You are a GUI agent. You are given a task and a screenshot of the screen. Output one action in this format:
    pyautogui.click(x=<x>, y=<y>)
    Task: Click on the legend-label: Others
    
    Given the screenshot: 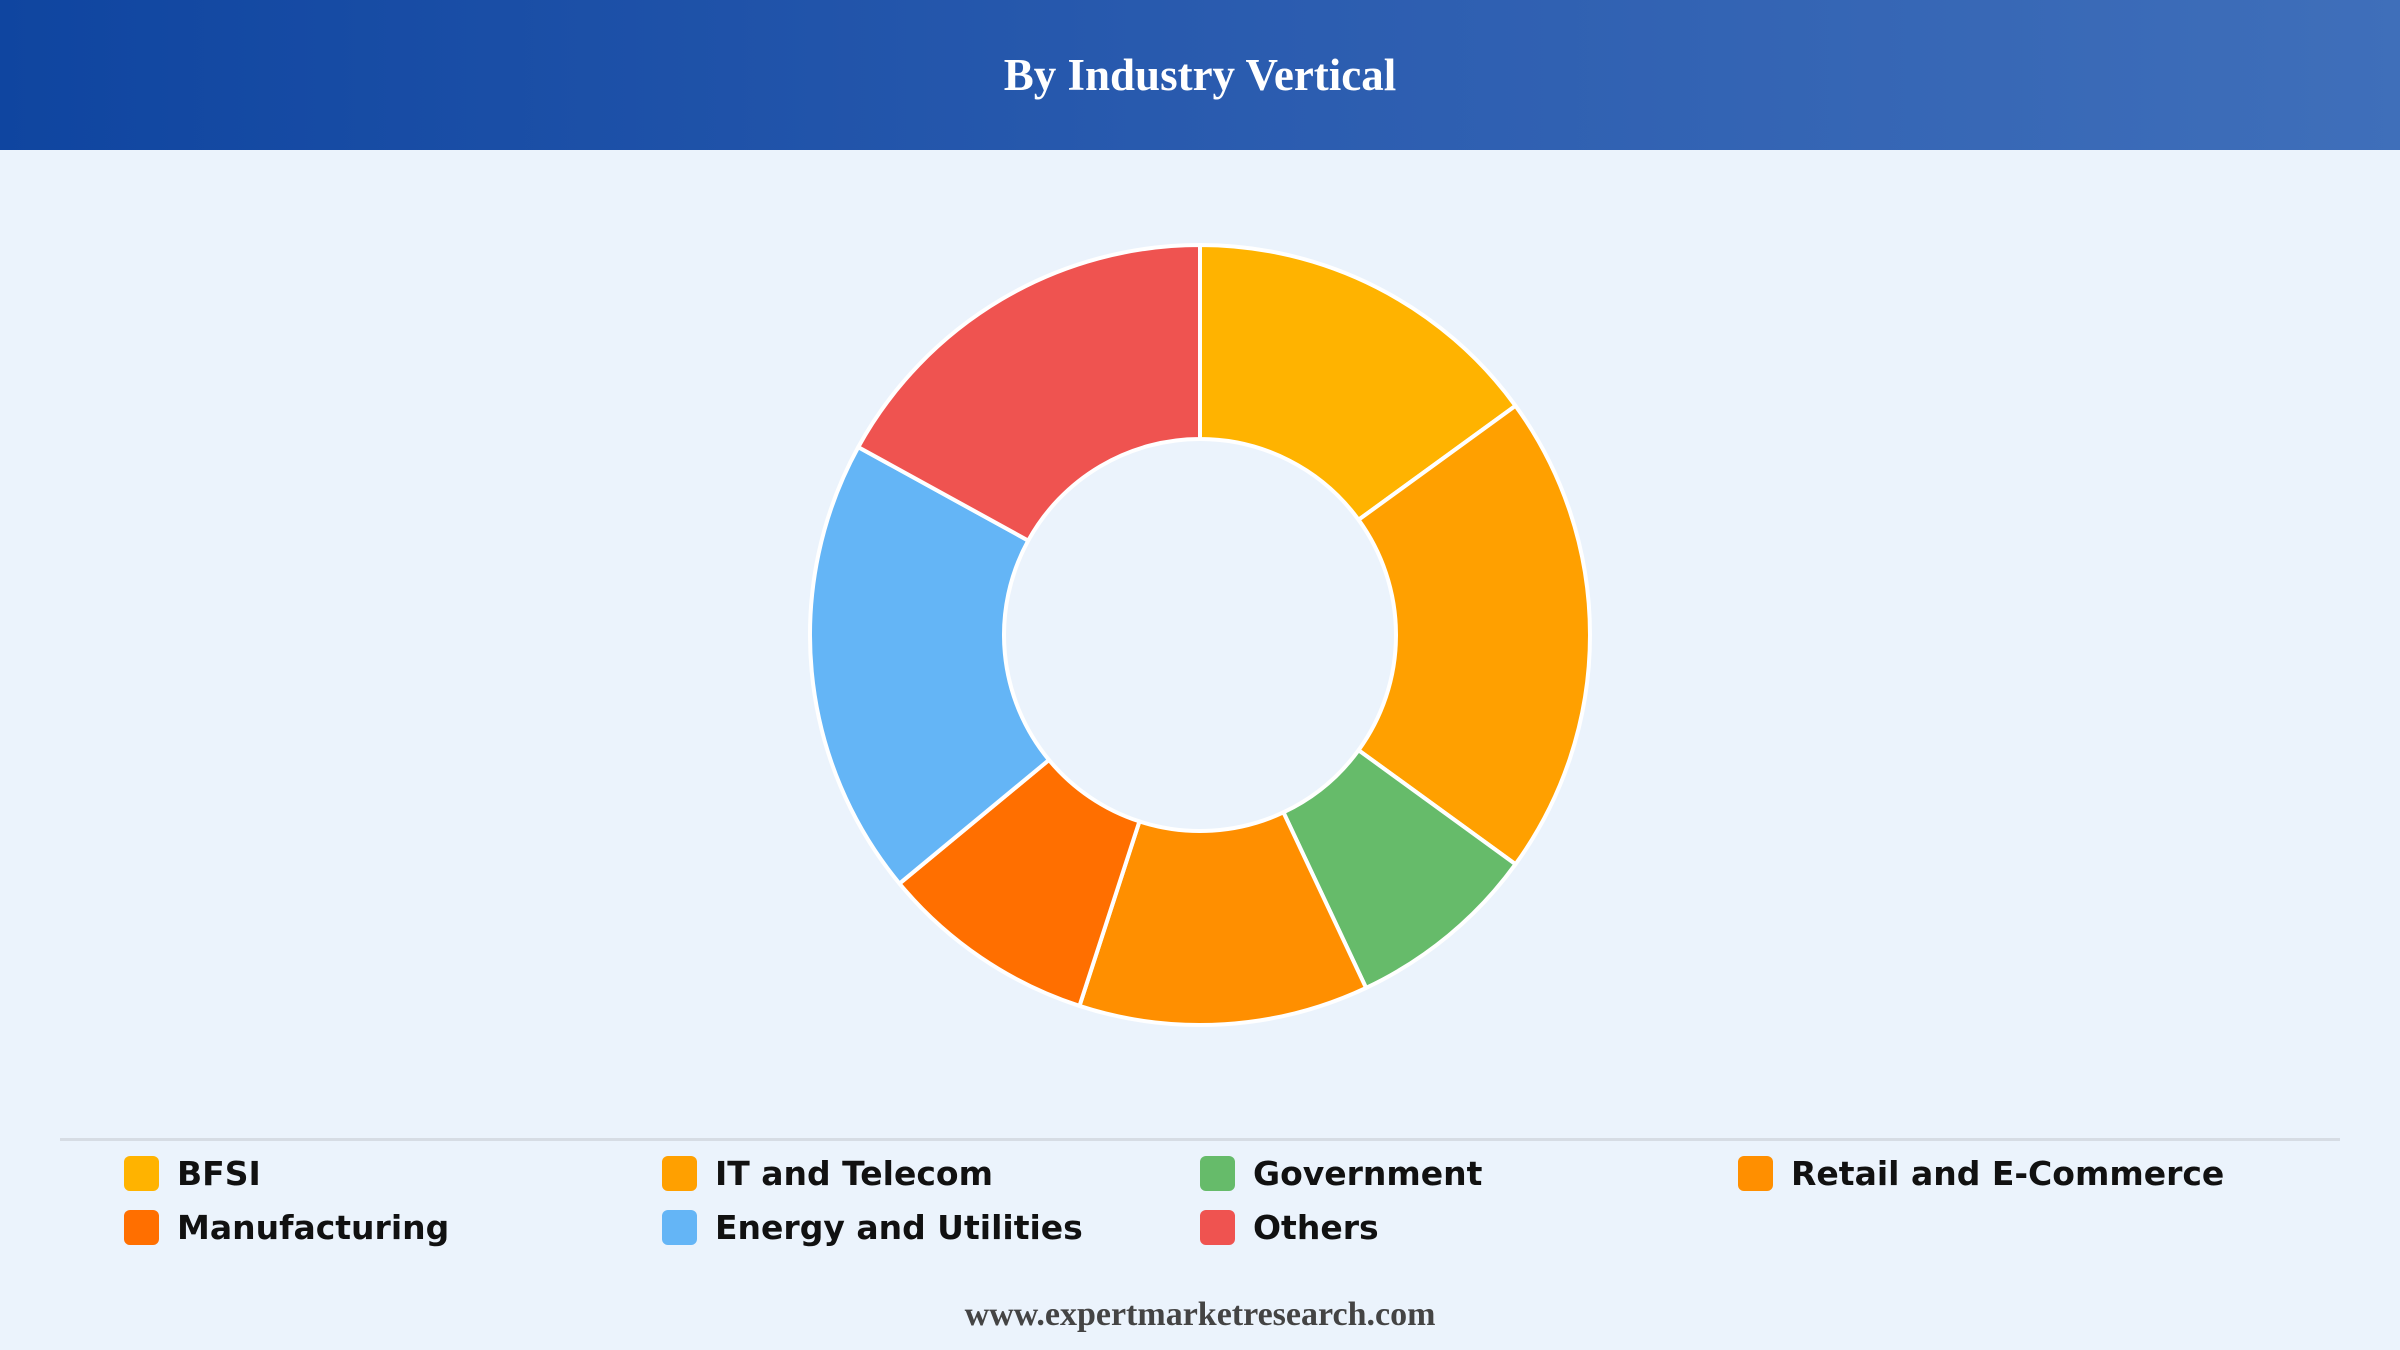 What is the action you would take?
    pyautogui.click(x=1316, y=1227)
    